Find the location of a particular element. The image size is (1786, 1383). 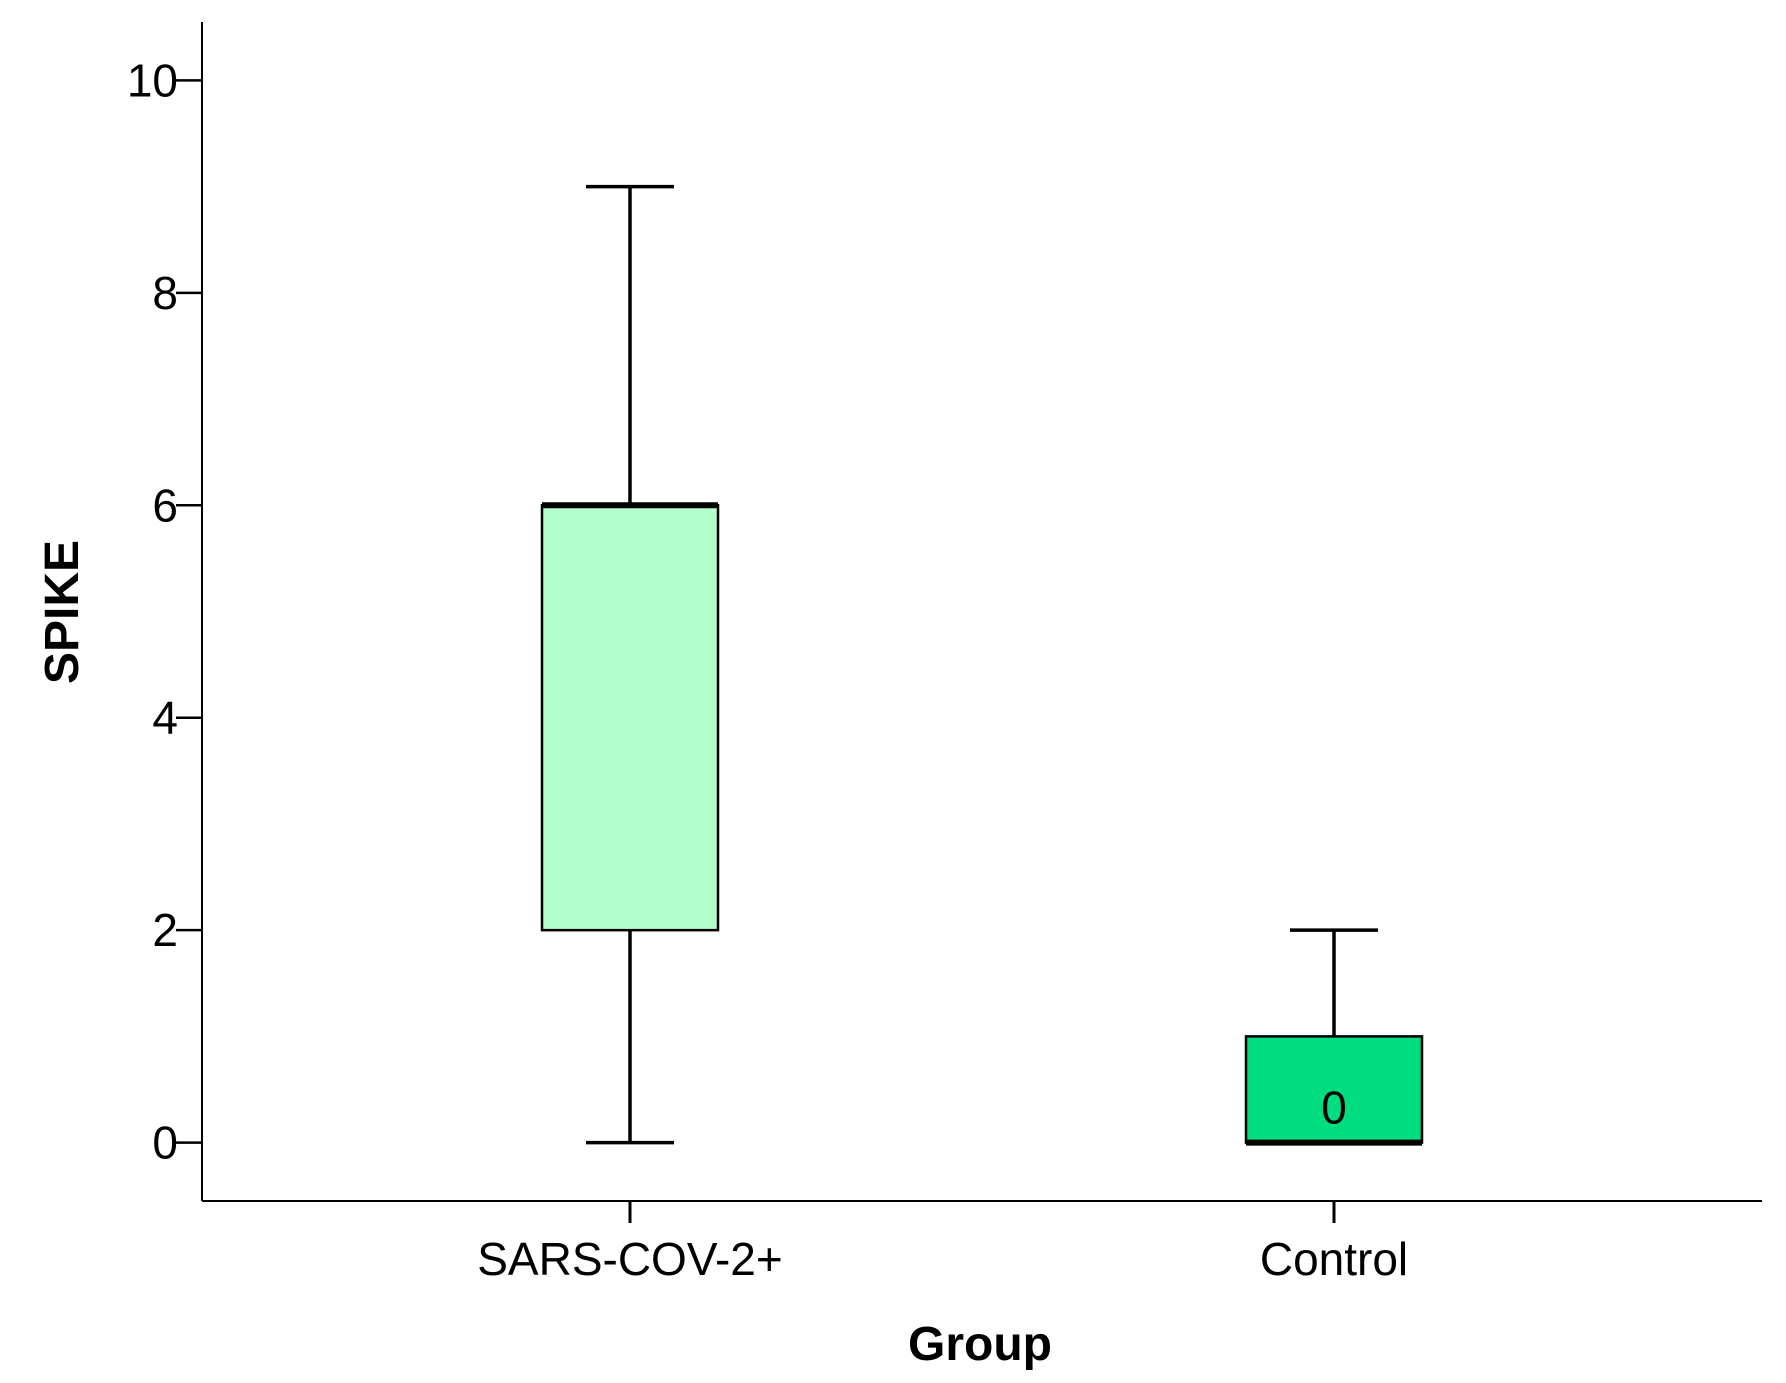

x-axis-ticks: SARS-COV-2+ Control is located at coordinates (942, 1243).